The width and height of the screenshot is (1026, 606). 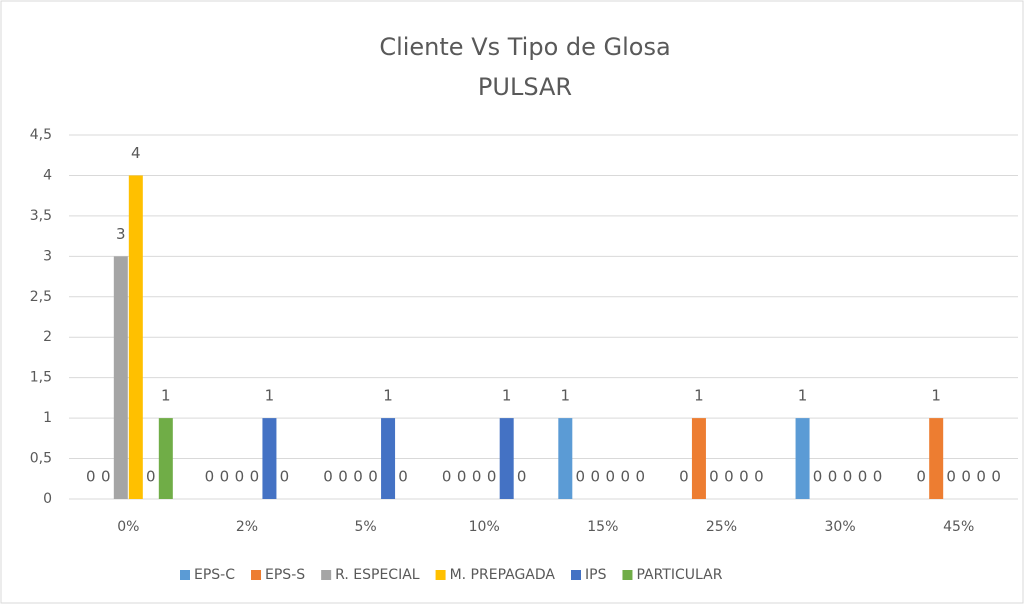 What do you see at coordinates (128, 527) in the screenshot?
I see `x-tick-label: 0%` at bounding box center [128, 527].